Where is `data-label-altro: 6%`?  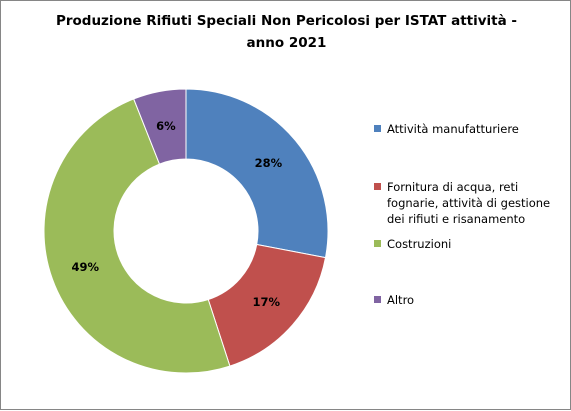
data-label-altro: 6% is located at coordinates (166, 126).